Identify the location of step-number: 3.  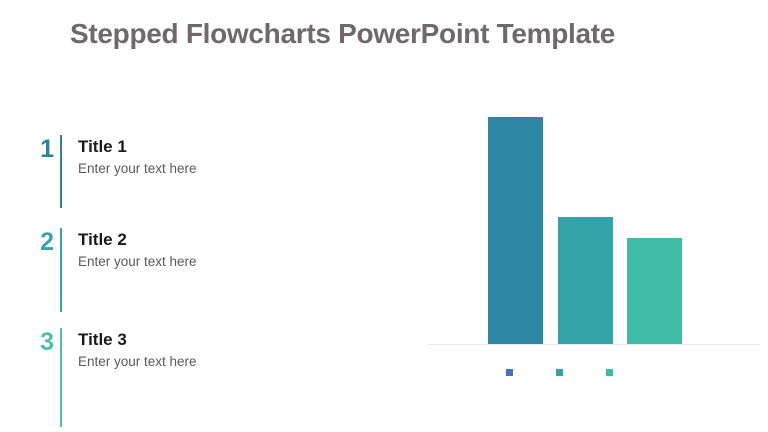
(47, 342).